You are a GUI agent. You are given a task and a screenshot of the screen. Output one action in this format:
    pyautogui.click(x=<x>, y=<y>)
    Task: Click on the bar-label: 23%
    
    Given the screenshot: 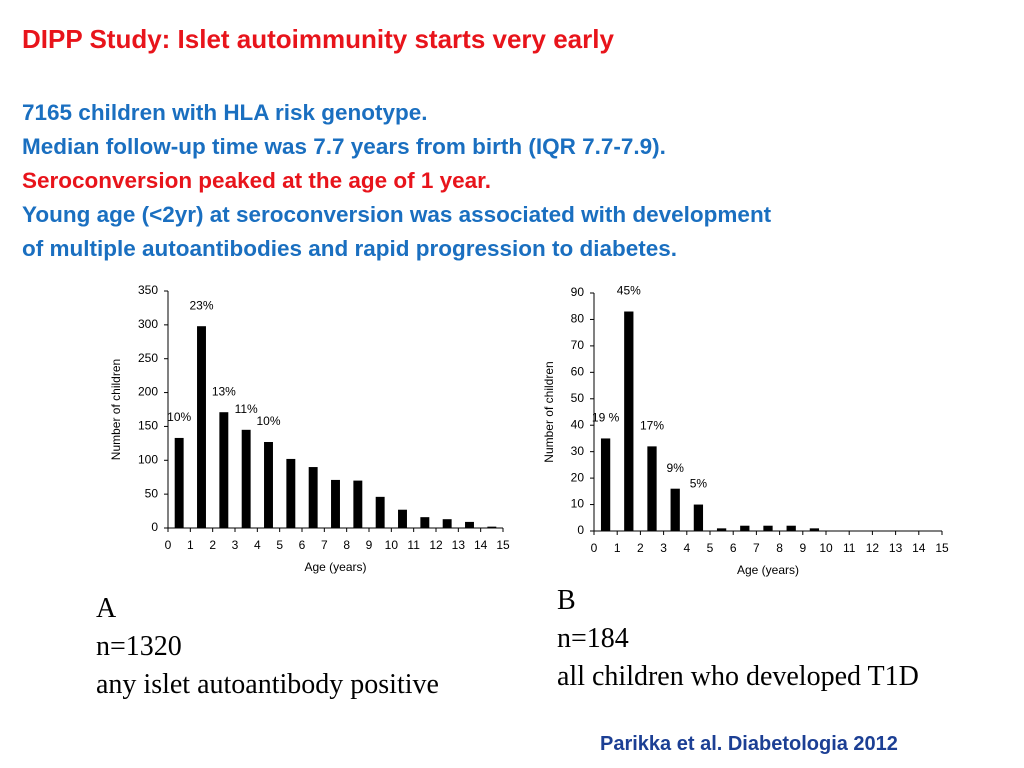 What is the action you would take?
    pyautogui.click(x=201, y=305)
    